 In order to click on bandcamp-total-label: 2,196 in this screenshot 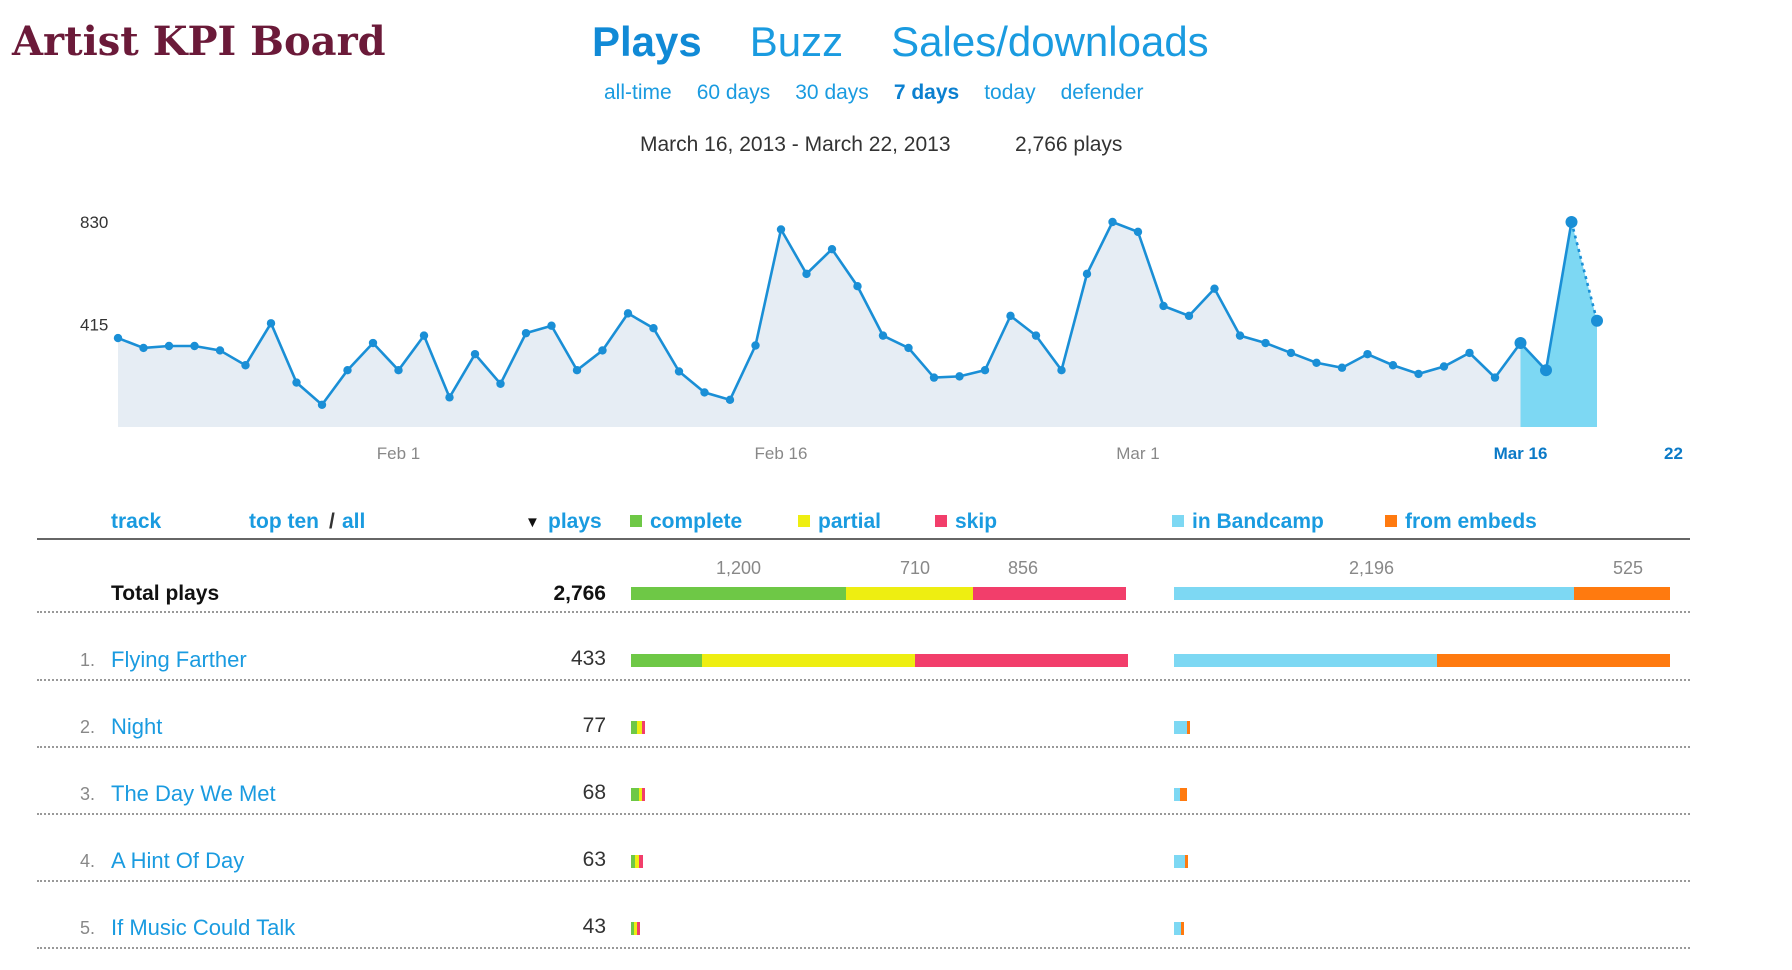, I will do `click(1372, 568)`.